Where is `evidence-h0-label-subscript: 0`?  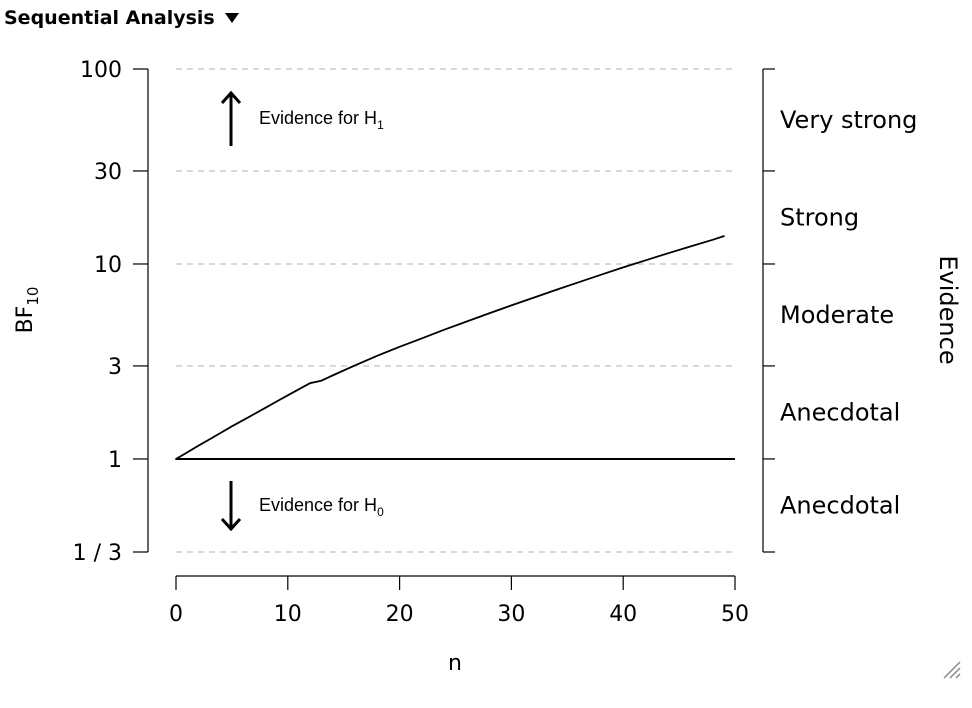 evidence-h0-label-subscript: 0 is located at coordinates (380, 512).